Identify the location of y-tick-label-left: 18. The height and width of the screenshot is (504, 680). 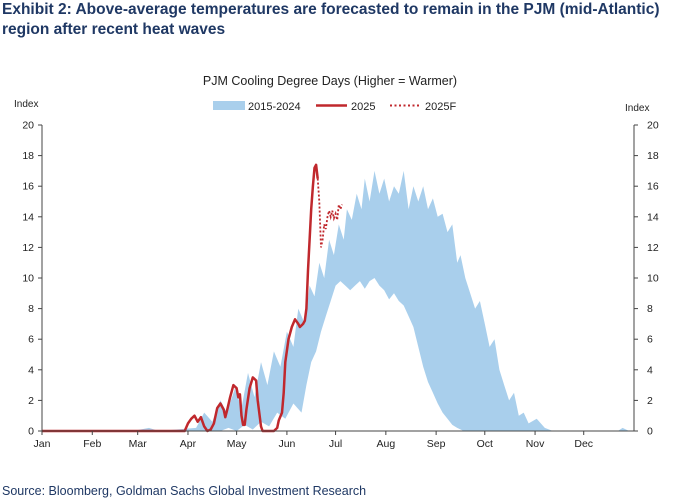
(28, 156).